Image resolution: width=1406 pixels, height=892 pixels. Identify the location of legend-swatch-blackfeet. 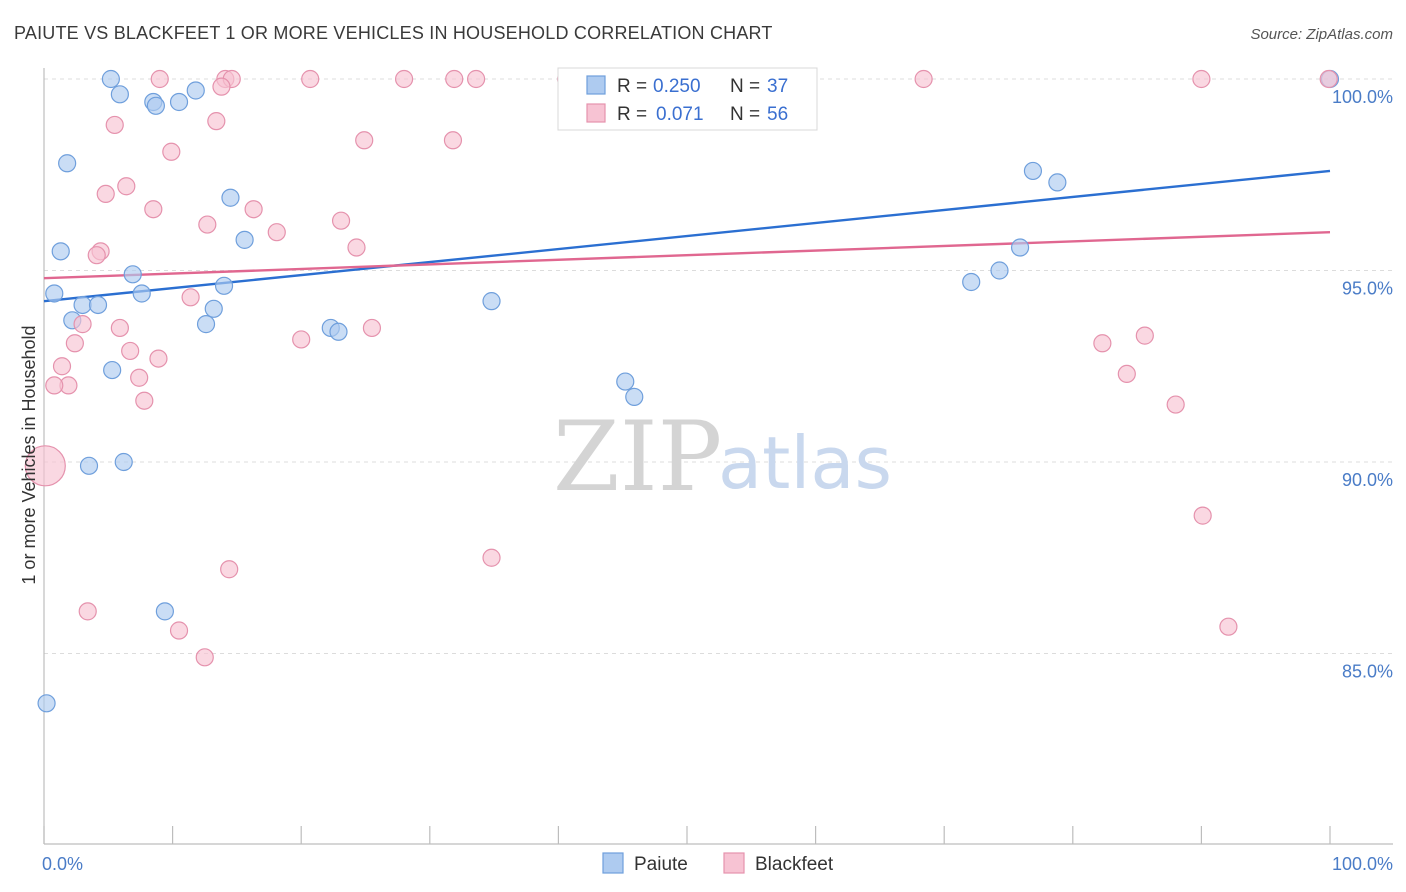
(596, 113).